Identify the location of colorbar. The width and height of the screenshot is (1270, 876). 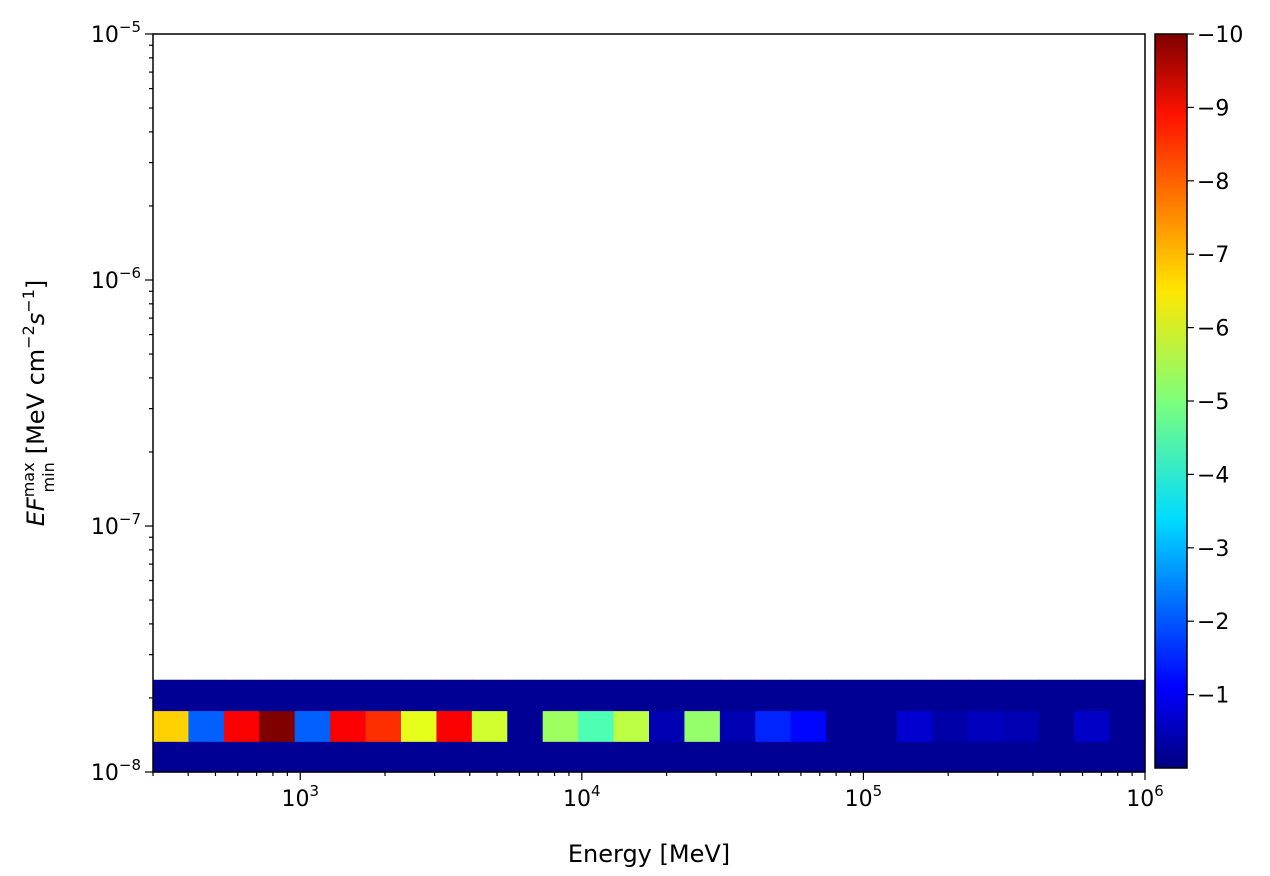
(1171, 401).